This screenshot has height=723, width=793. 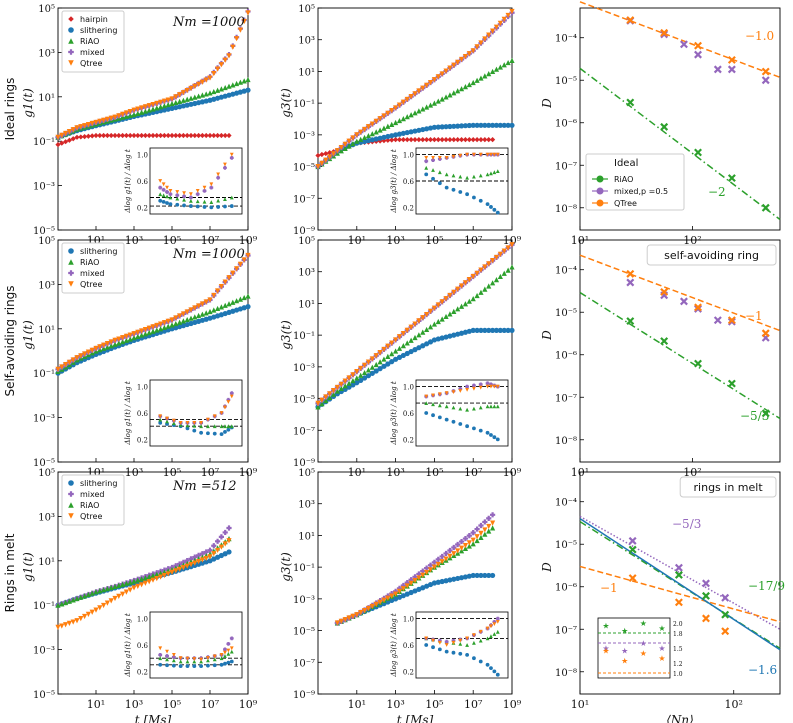 What do you see at coordinates (635, 182) in the screenshot?
I see `legend-box` at bounding box center [635, 182].